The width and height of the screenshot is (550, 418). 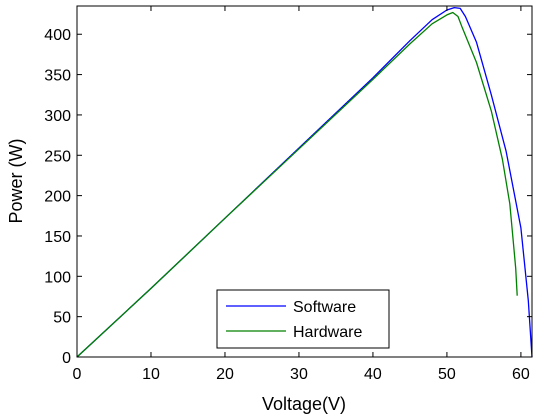 What do you see at coordinates (327, 332) in the screenshot?
I see `legend-label-hardware: Hardware` at bounding box center [327, 332].